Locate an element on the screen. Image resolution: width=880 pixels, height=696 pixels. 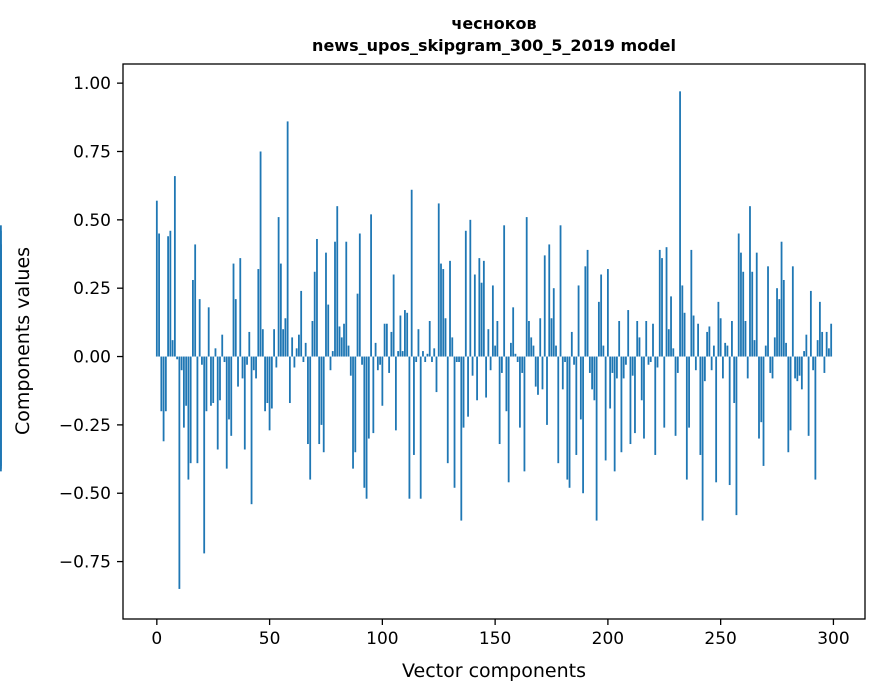
y-tick-label: 1.00 is located at coordinates (92, 84).